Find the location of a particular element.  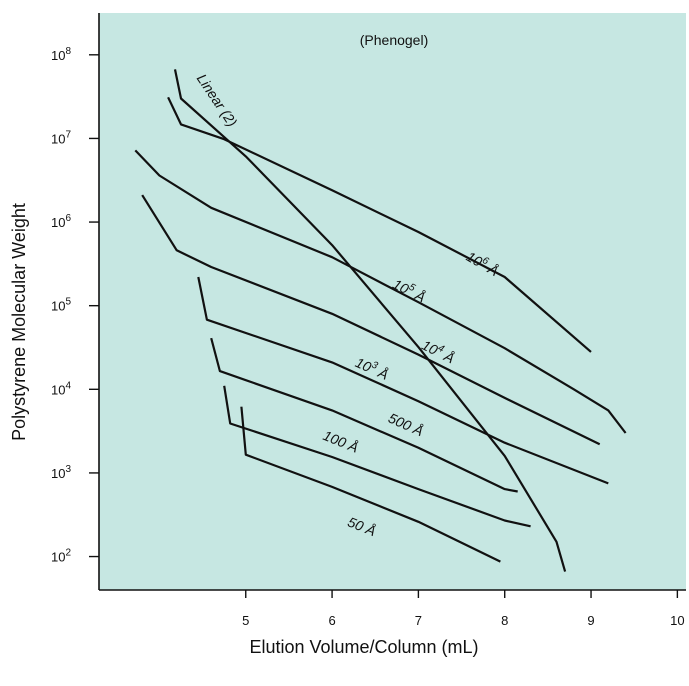

curve-label: 105 Å is located at coordinates (409, 290).